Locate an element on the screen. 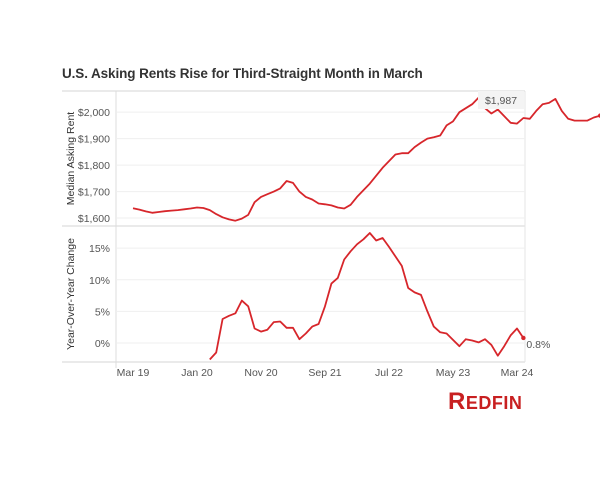 This screenshot has height=499, width=600. end-label-bg is located at coordinates (501, 100).